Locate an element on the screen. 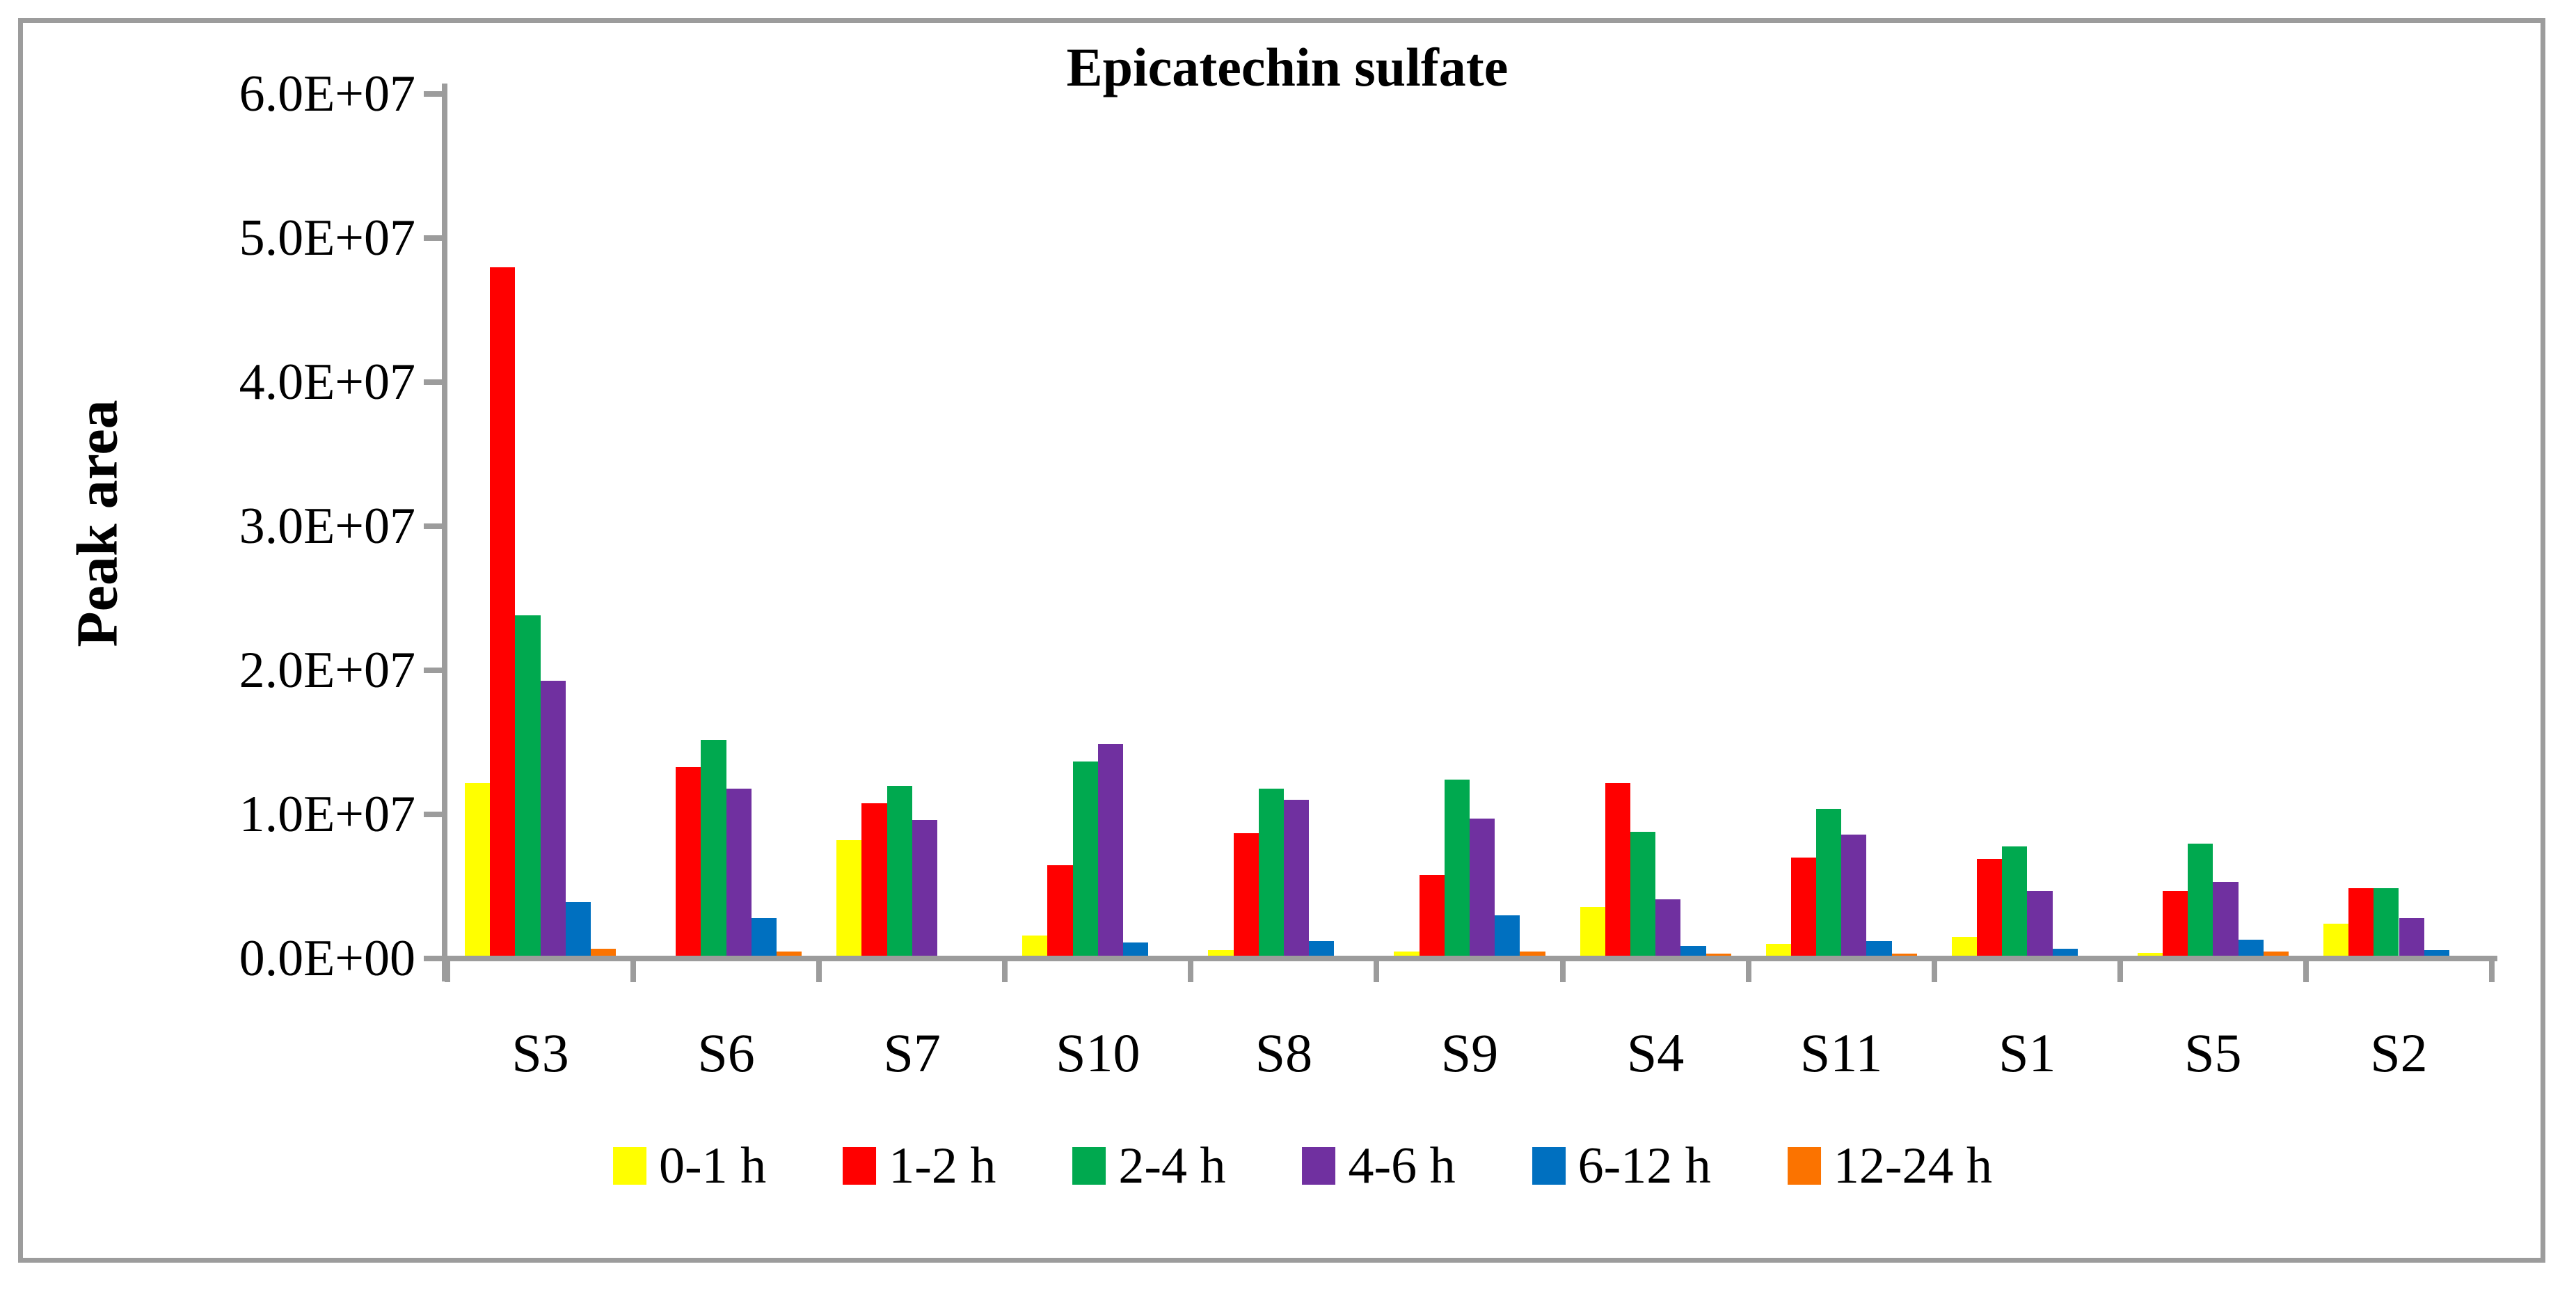  bar-S11-12-24h is located at coordinates (1904, 954).